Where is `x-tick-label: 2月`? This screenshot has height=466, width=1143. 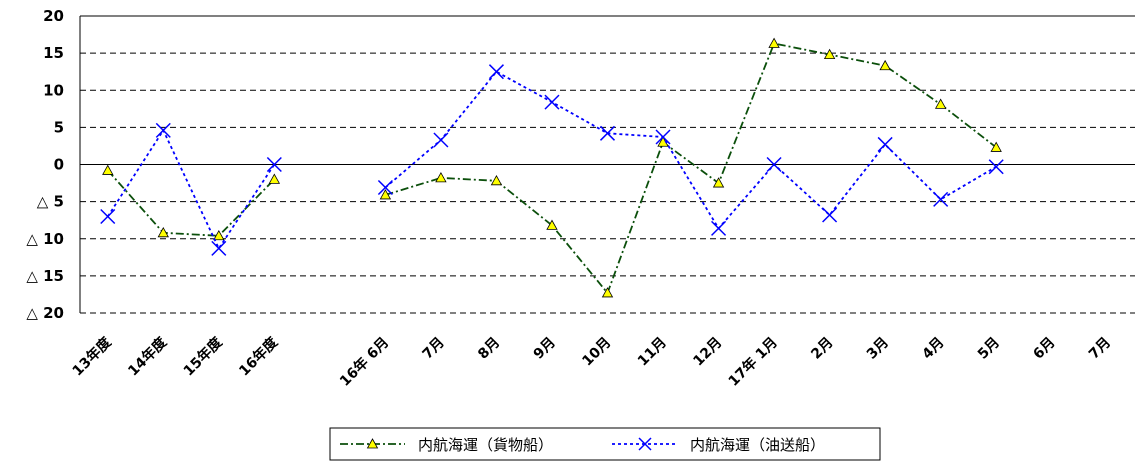 x-tick-label: 2月 is located at coordinates (822, 349).